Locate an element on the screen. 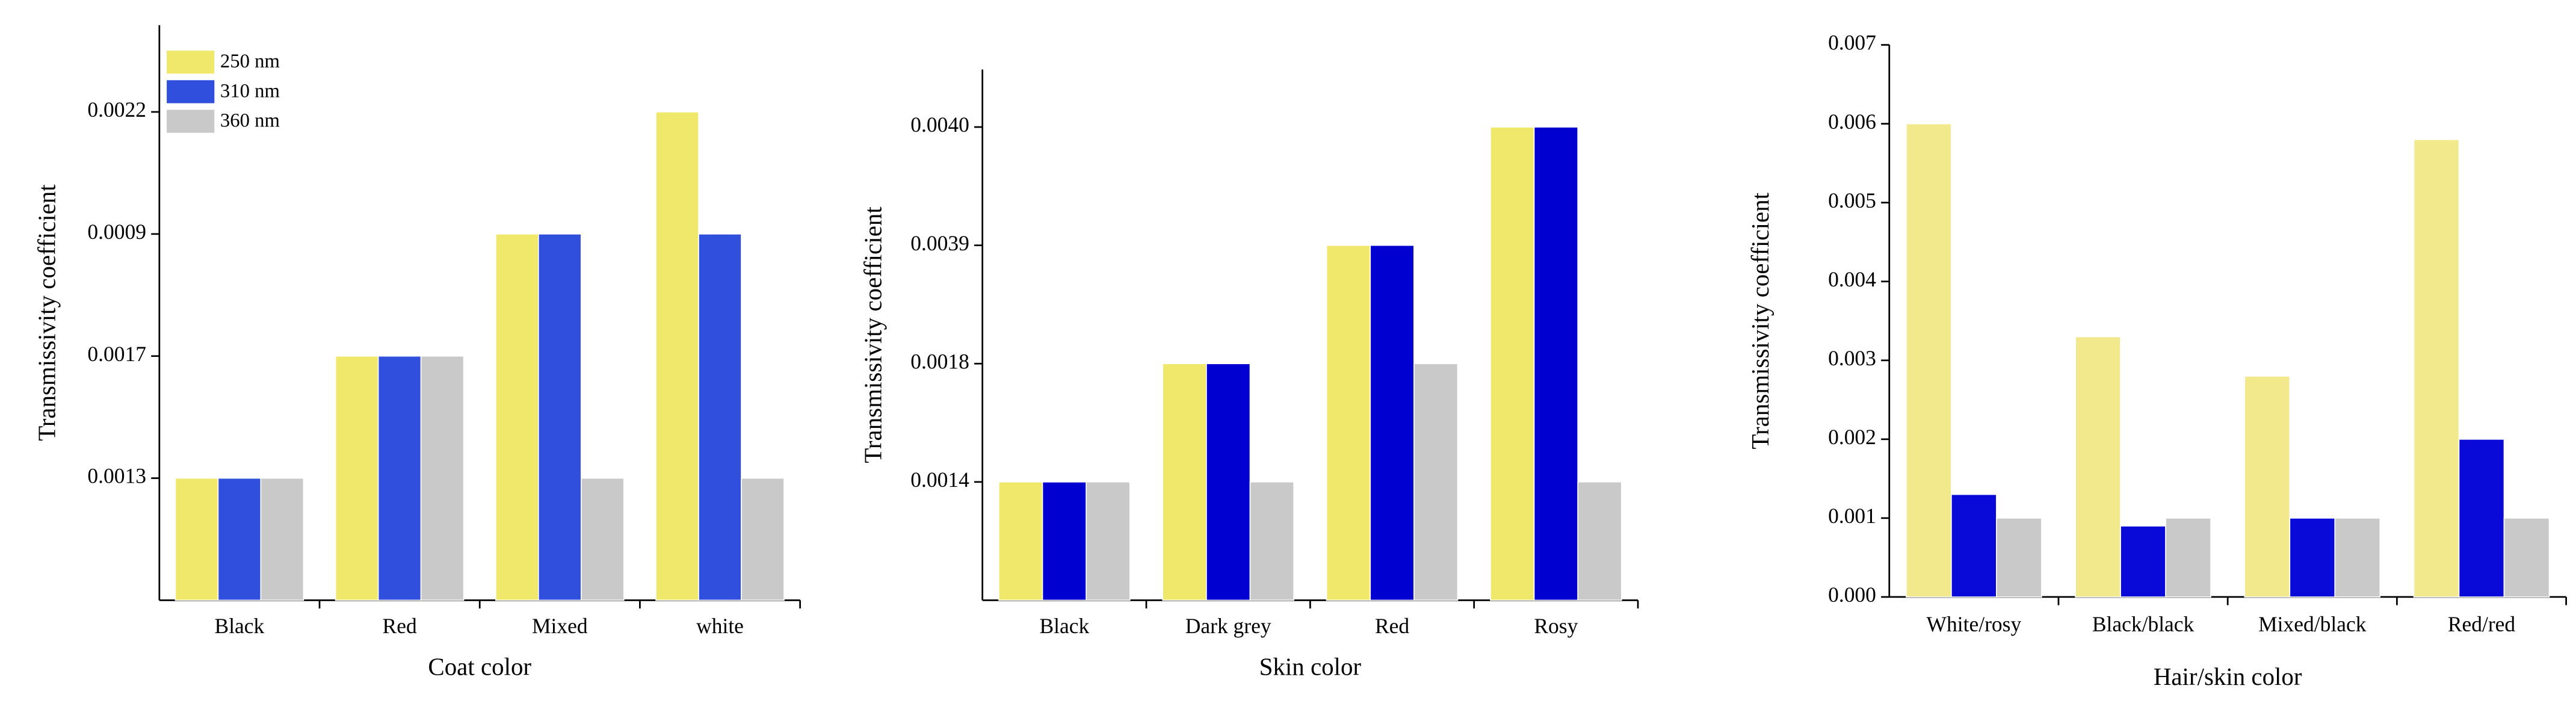 Image resolution: width=2576 pixels, height=724 pixels. x-tick-label: Mixed/black is located at coordinates (2312, 624).